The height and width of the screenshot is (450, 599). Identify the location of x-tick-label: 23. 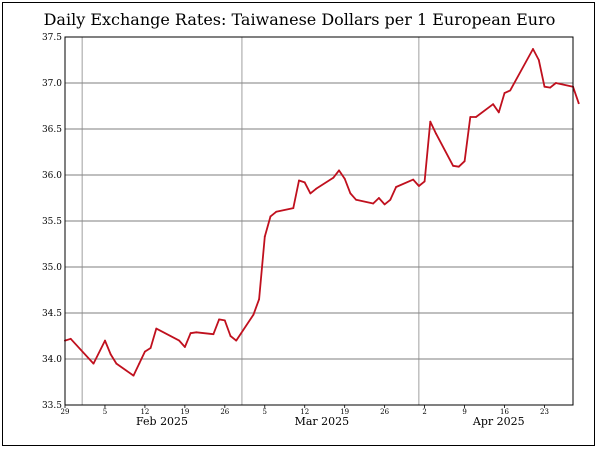
(544, 412).